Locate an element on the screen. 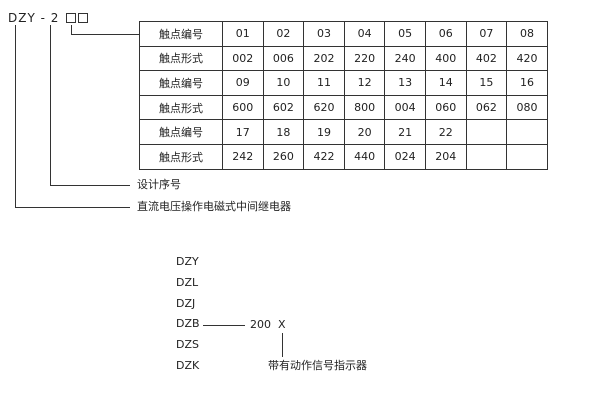 The image size is (600, 400). example-code: 200 is located at coordinates (260, 324).